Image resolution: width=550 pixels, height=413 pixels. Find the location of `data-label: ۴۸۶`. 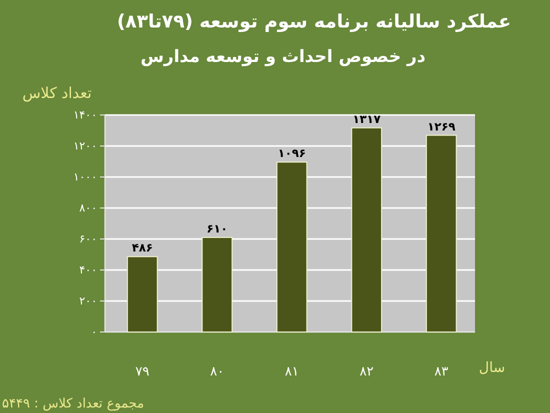

data-label: ۴۸۶ is located at coordinates (142, 247).